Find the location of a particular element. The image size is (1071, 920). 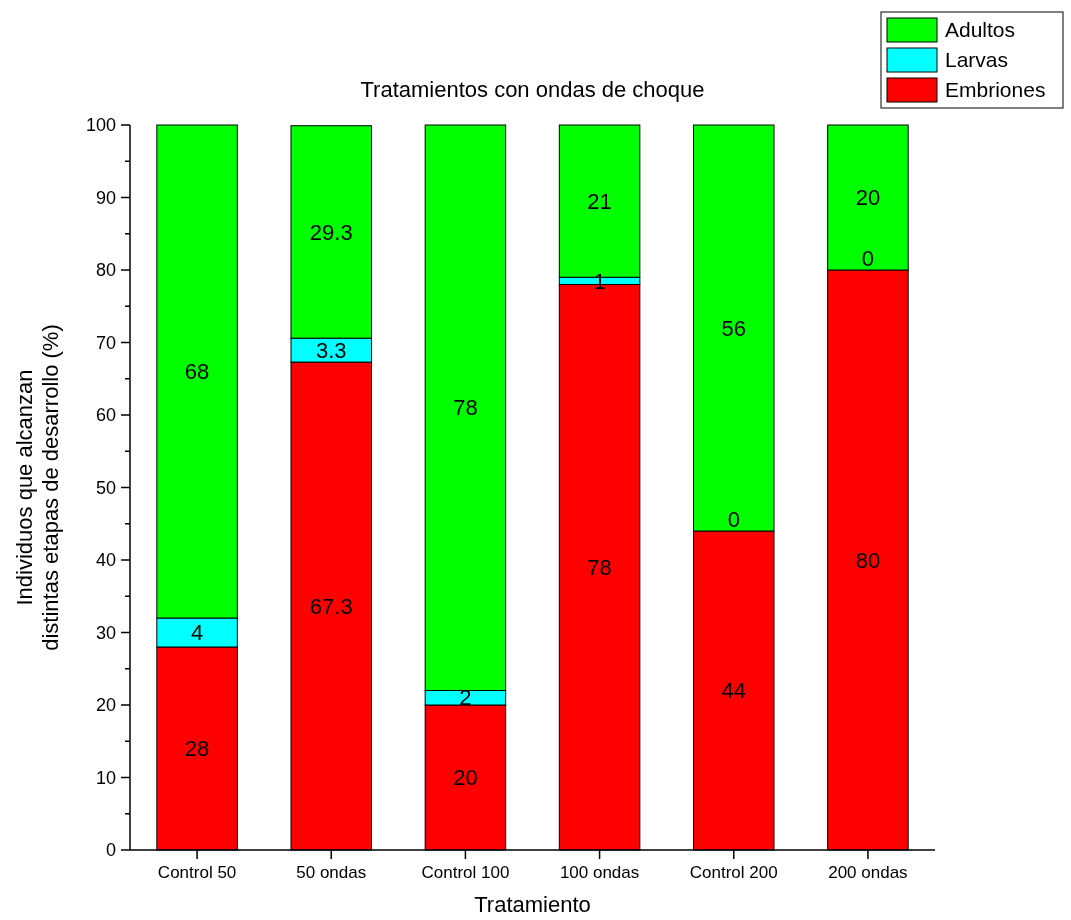

legend-label: Adultos is located at coordinates (980, 30).